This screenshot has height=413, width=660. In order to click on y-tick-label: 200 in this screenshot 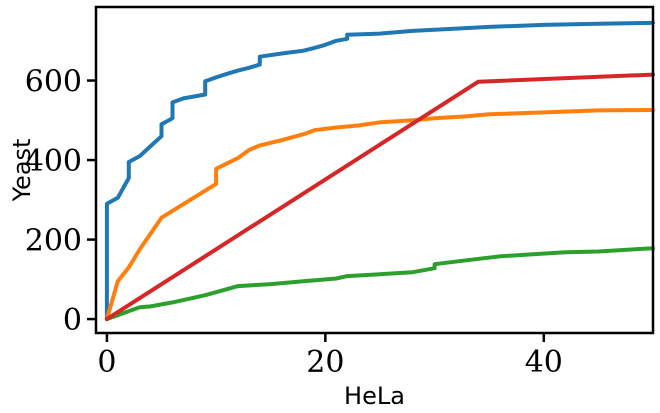, I will do `click(53, 241)`.